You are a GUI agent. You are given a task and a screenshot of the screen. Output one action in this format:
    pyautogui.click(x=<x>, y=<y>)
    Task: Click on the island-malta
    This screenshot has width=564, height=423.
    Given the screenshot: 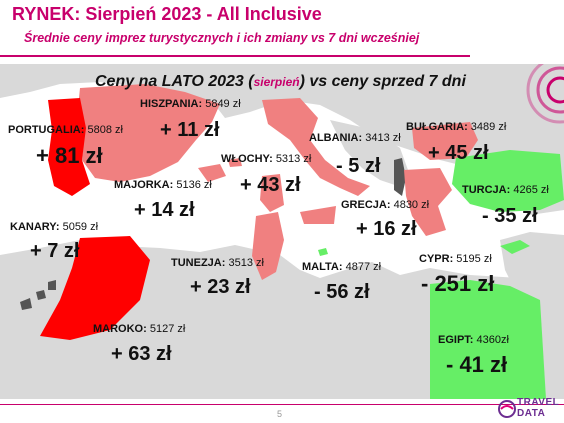 What is the action you would take?
    pyautogui.click(x=323, y=252)
    